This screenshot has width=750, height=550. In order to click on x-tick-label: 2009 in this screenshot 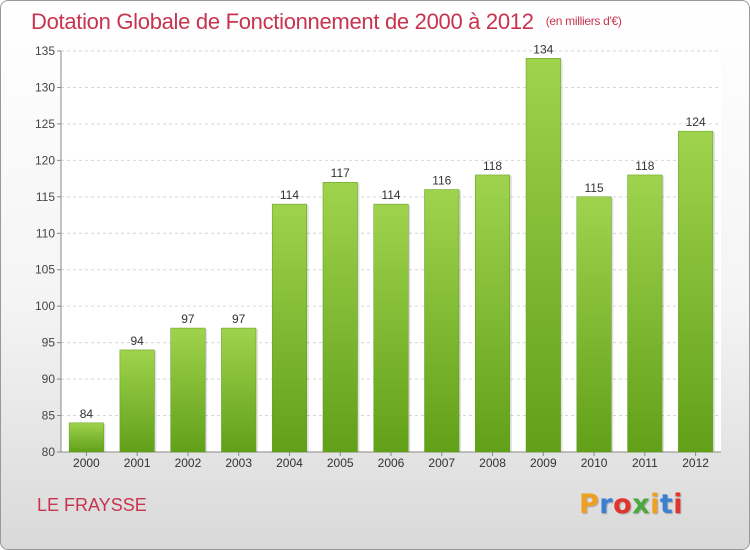, I will do `click(543, 463)`.